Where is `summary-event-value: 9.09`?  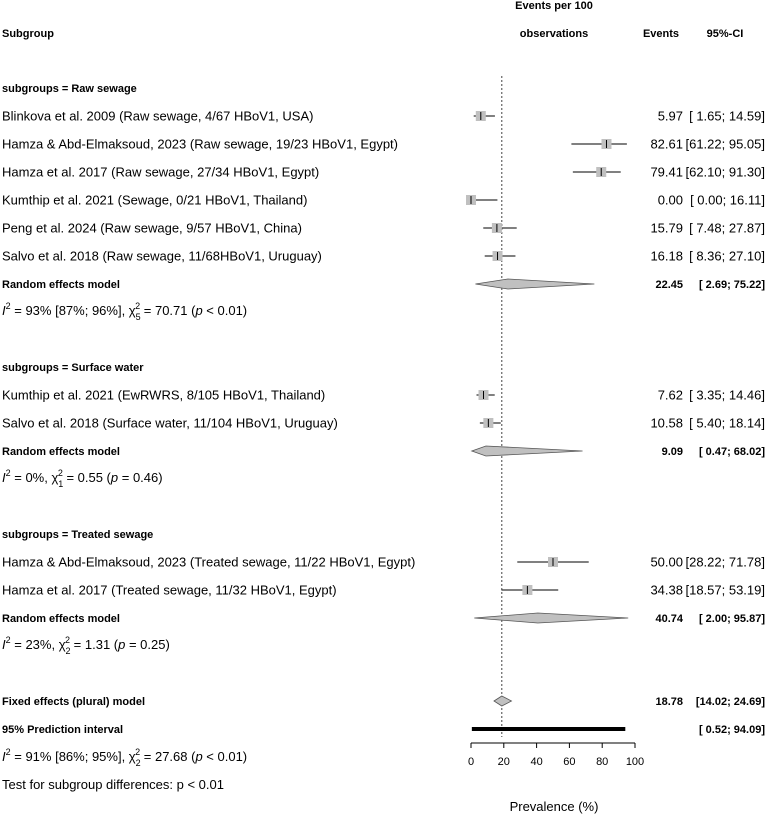
summary-event-value: 9.09 is located at coordinates (672, 452).